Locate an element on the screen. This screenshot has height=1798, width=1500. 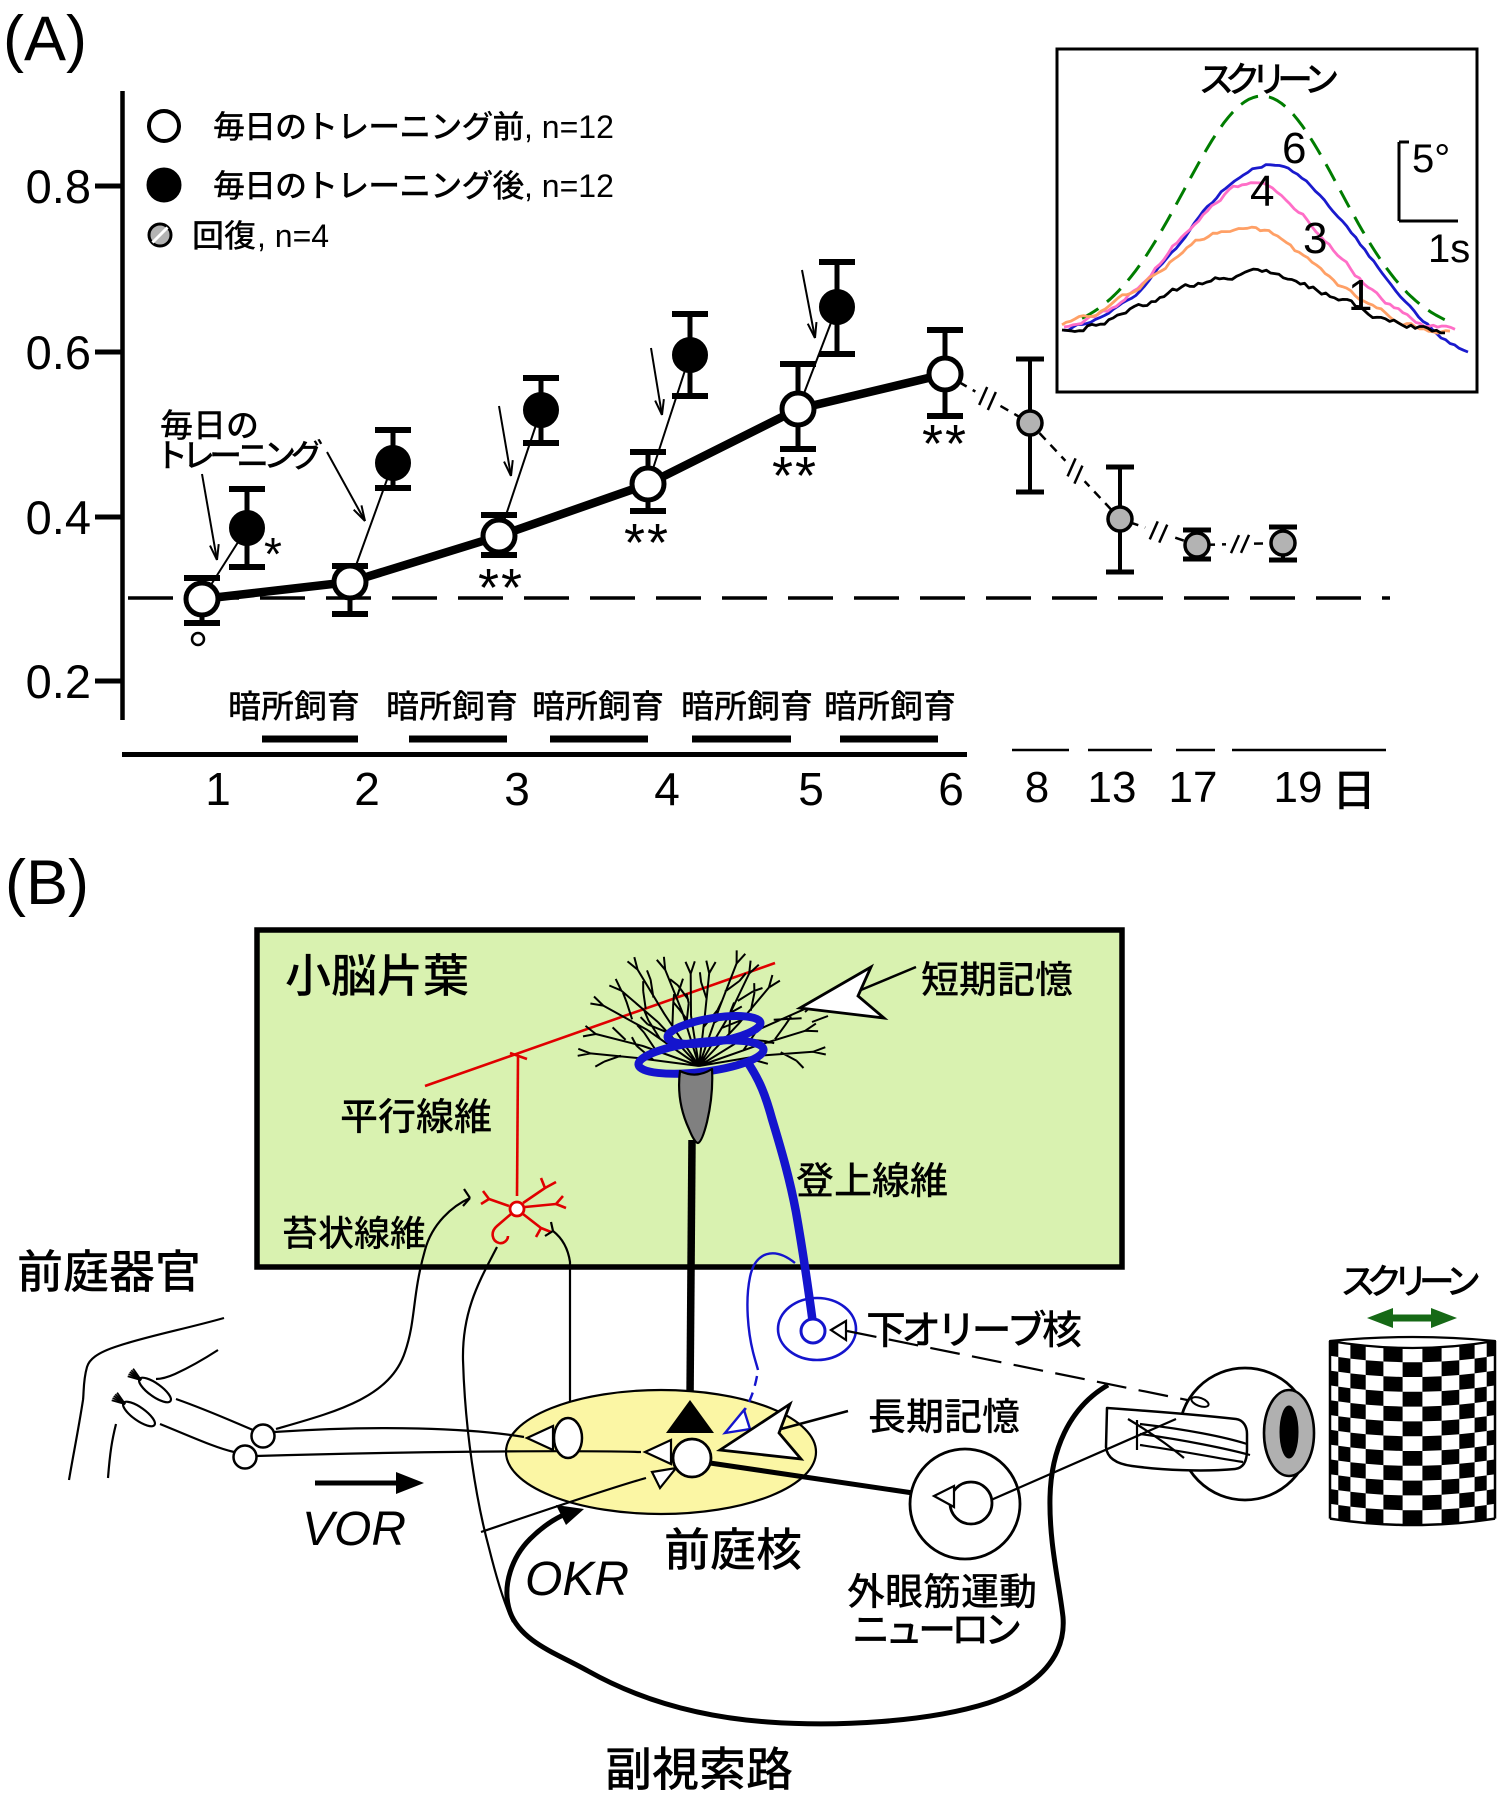
svg-text: 8 is located at coordinates (1037, 787).